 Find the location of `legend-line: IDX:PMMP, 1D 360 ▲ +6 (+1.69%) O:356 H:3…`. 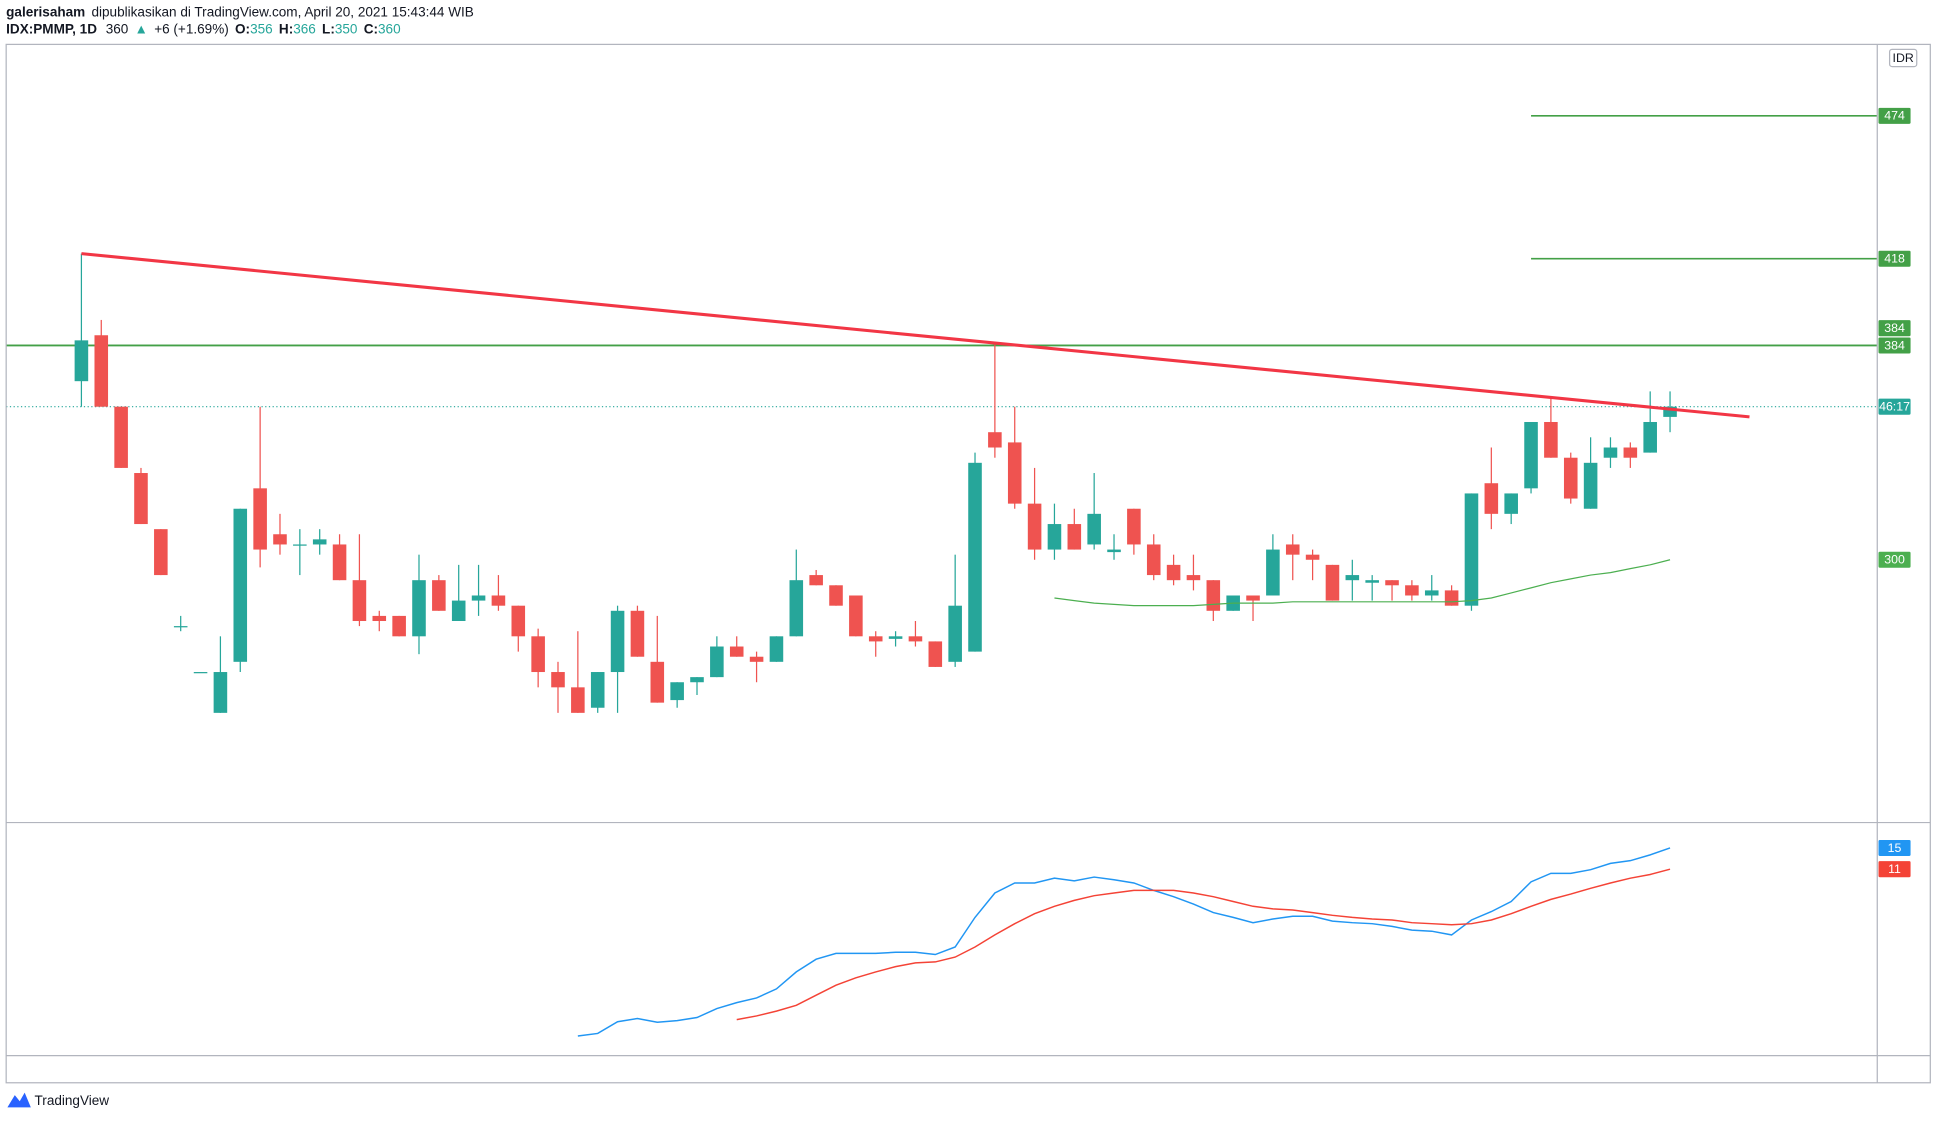

legend-line: IDX:PMMP, 1D 360 ▲ +6 (+1.69%) O:356 H:3… is located at coordinates (203, 28).